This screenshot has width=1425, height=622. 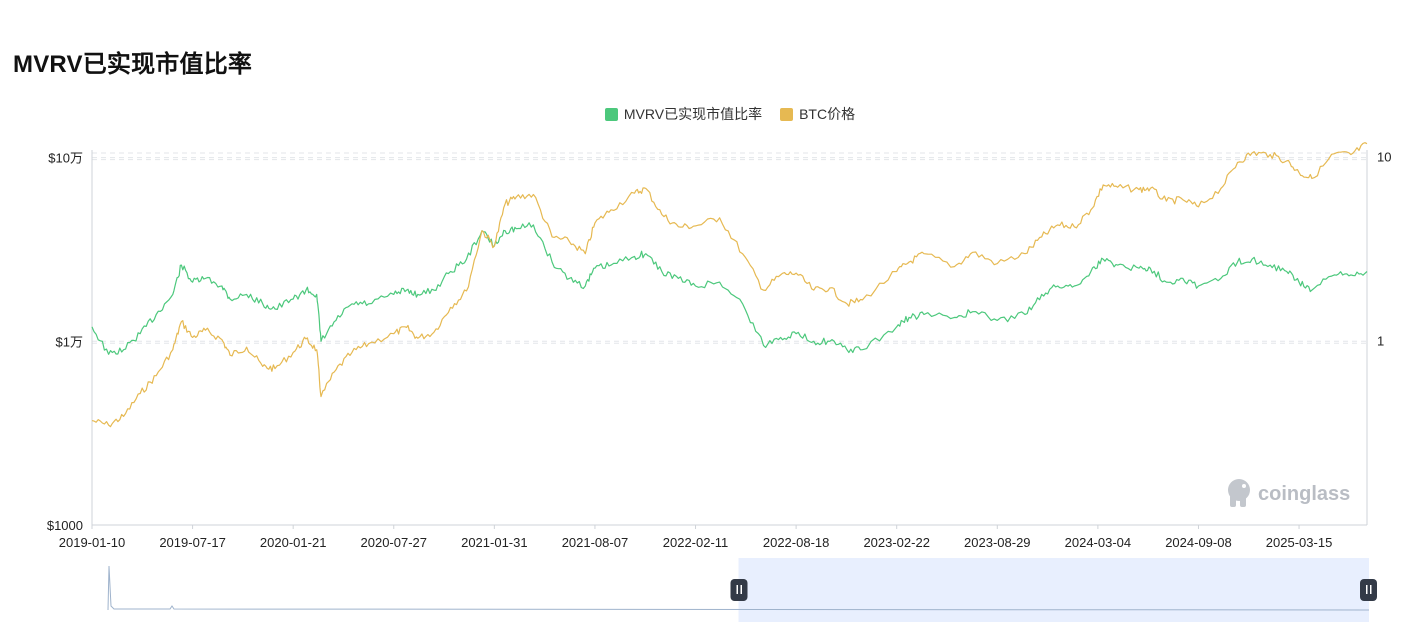 What do you see at coordinates (1380, 340) in the screenshot?
I see `right-y-tick-label: 1` at bounding box center [1380, 340].